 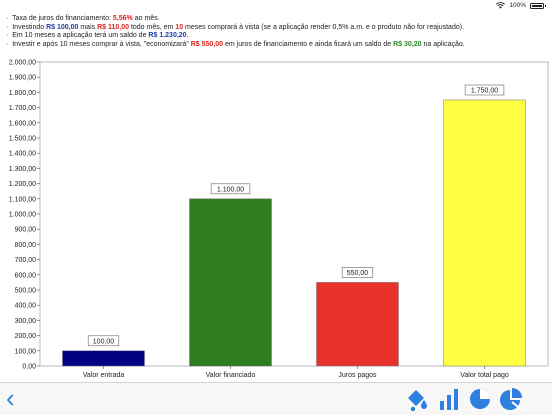 What do you see at coordinates (26, 245) in the screenshot?
I see `y-tick-label: 800,00` at bounding box center [26, 245].